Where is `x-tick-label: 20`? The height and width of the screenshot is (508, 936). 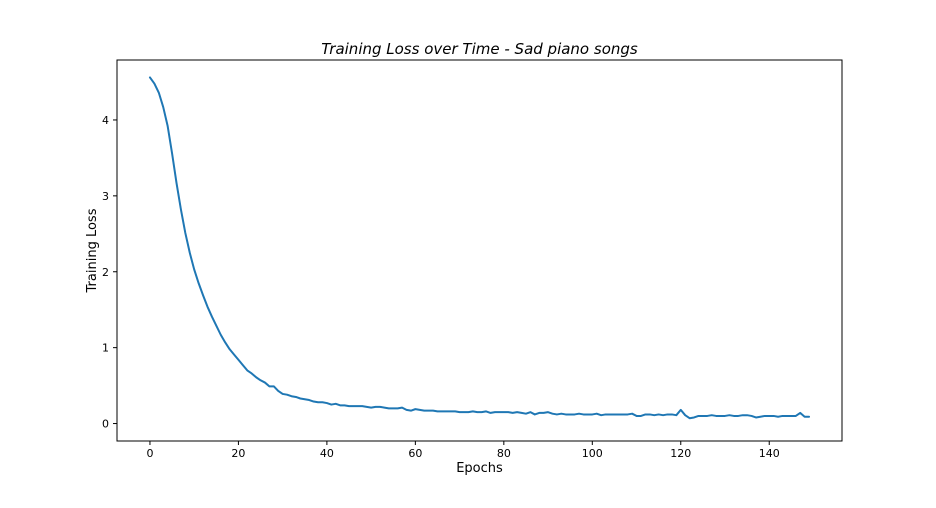 x-tick-label: 20 is located at coordinates (238, 453).